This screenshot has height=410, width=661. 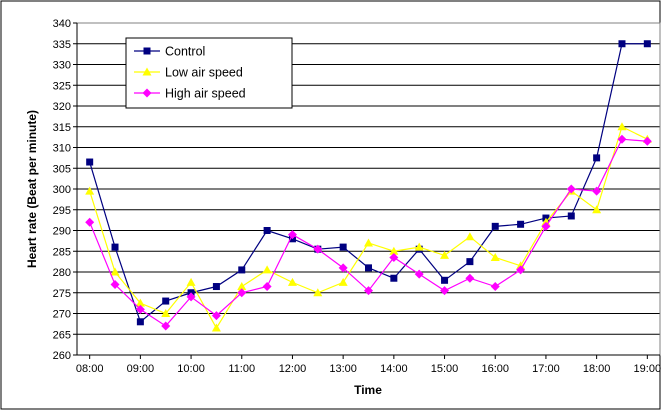 I want to click on x-tick-label: 10:00, so click(x=191, y=369).